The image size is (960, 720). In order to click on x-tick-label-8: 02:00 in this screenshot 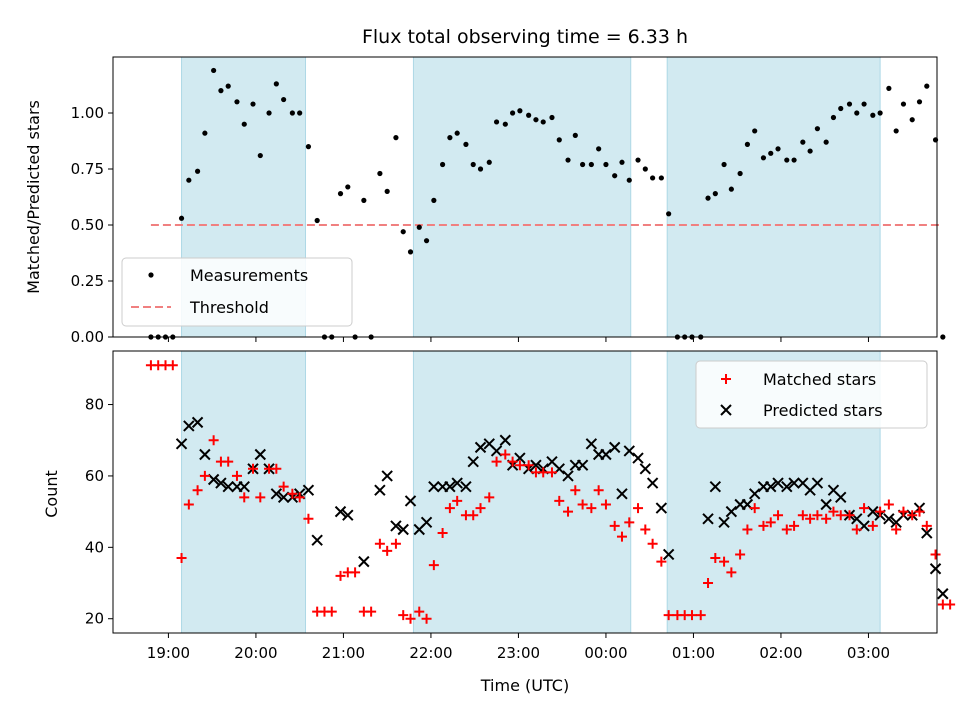, I will do `click(780, 653)`.